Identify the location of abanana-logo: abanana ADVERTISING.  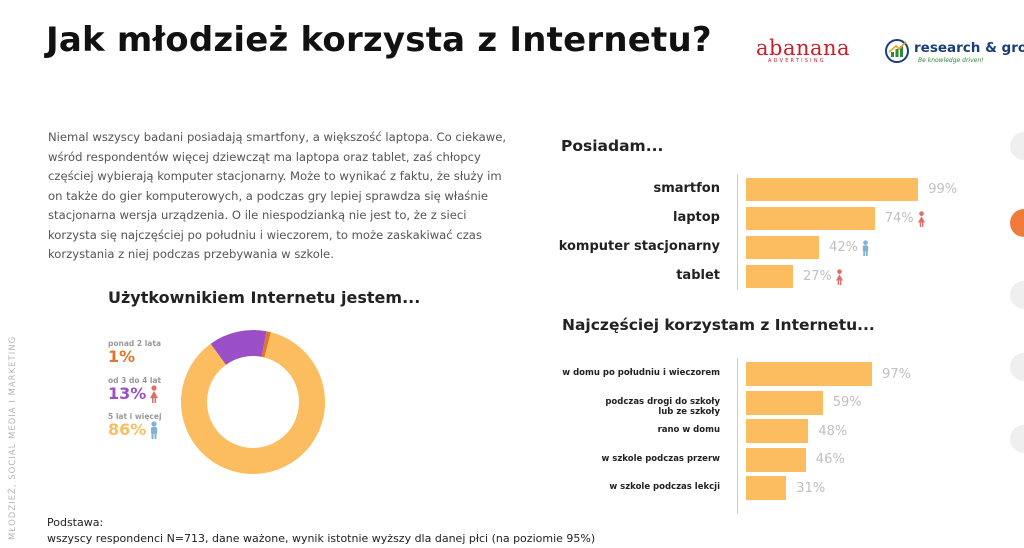
(810, 50).